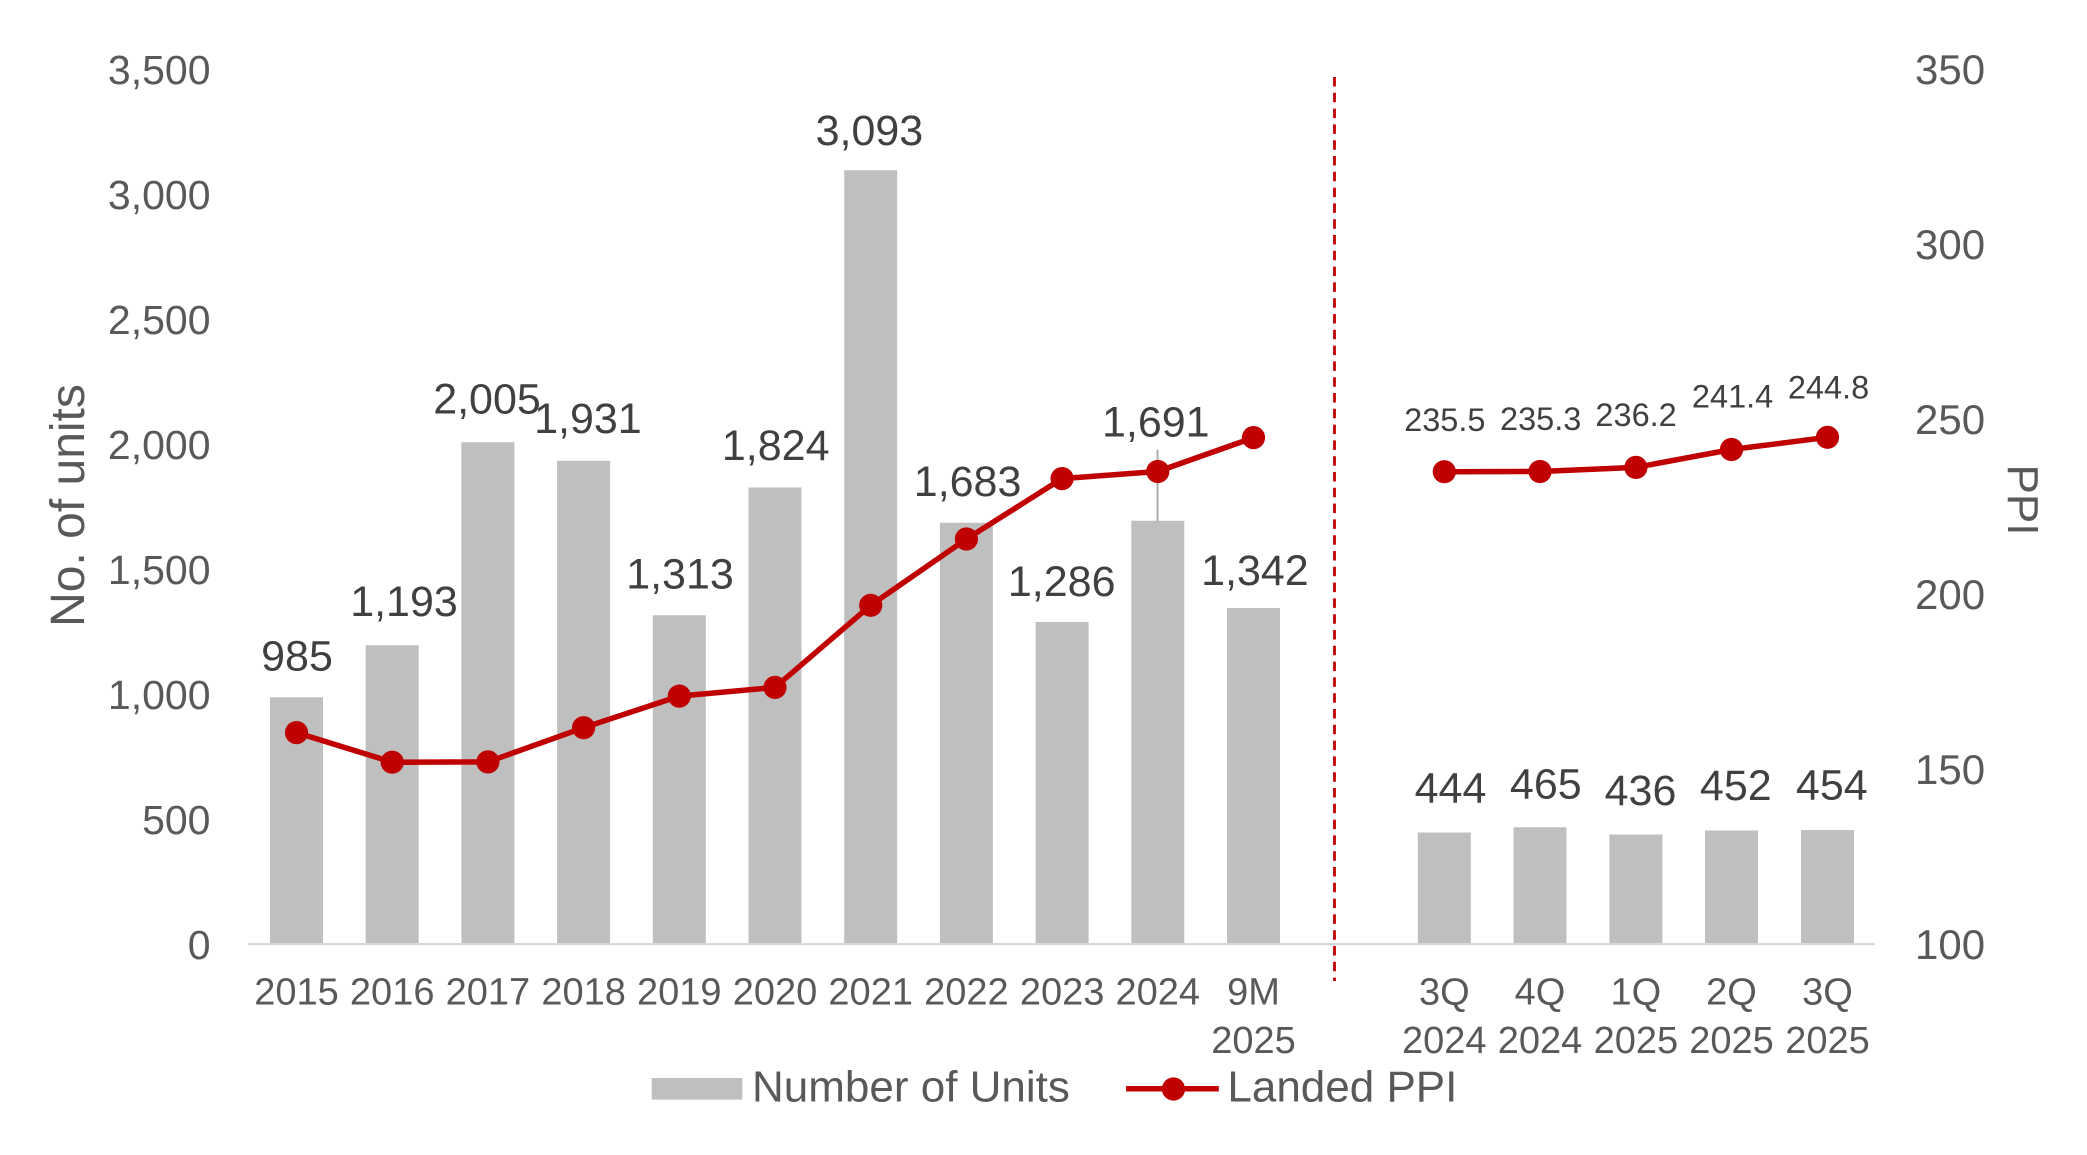 This screenshot has width=2087, height=1155. I want to click on svg-text: 444, so click(1451, 788).